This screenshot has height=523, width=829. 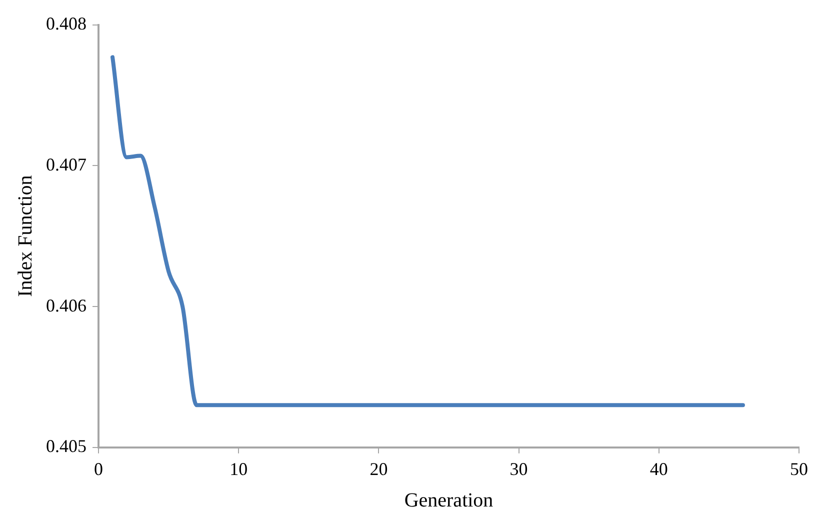 I want to click on y-tick-label: 0.407, so click(x=66, y=164).